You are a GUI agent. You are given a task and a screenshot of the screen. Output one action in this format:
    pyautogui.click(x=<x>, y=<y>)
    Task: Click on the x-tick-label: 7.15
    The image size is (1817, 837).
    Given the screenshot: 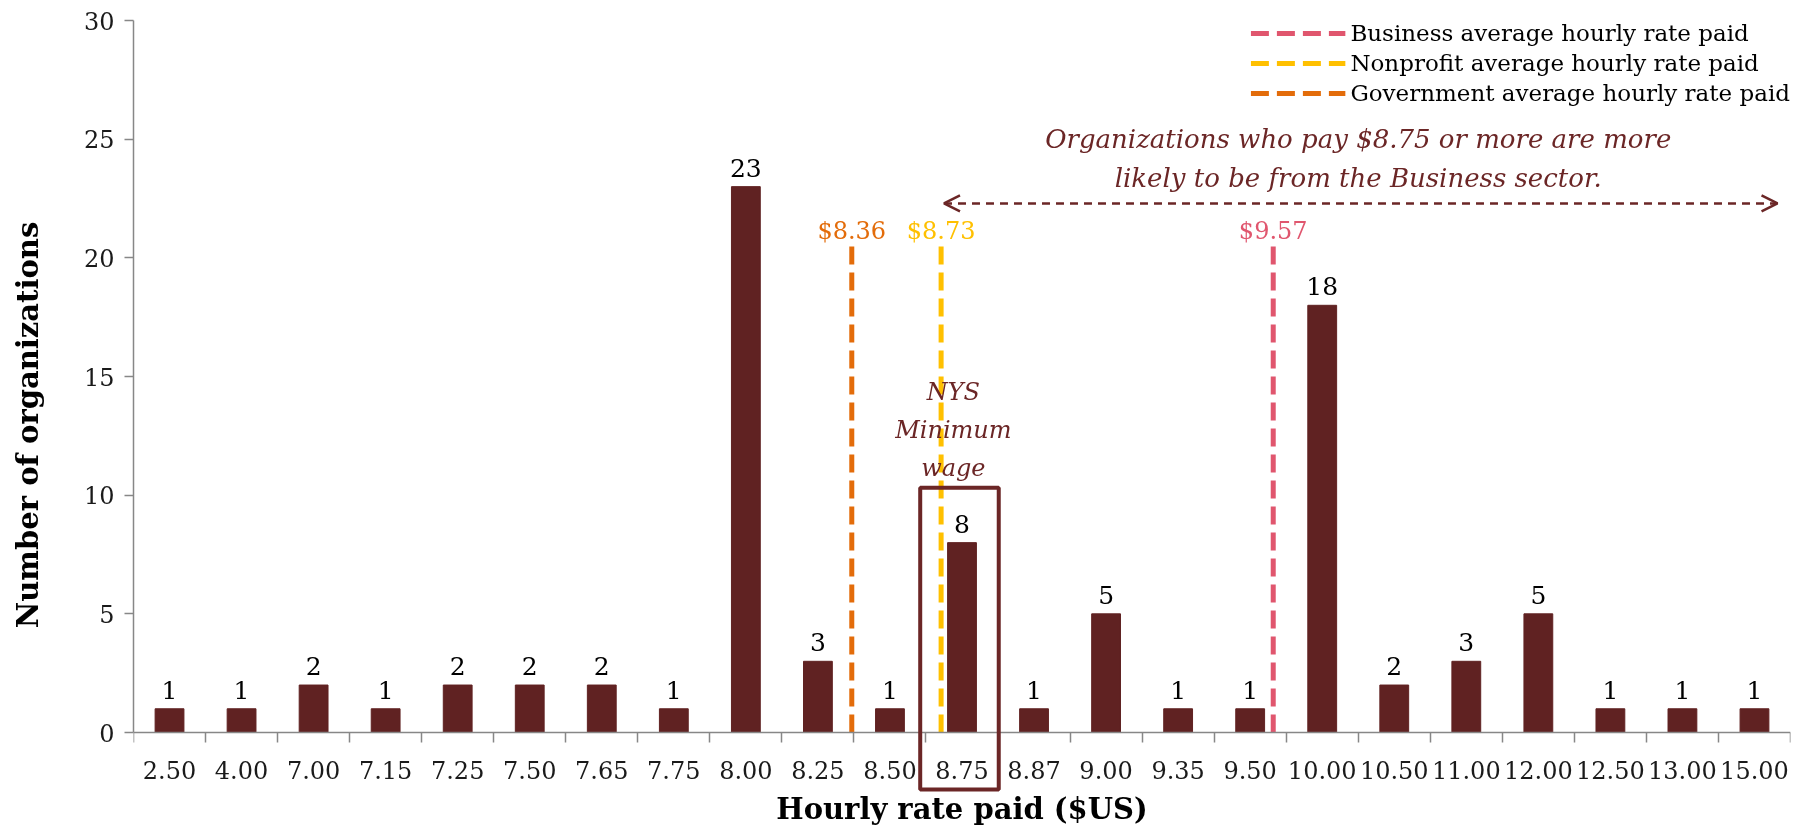 What is the action you would take?
    pyautogui.click(x=385, y=770)
    